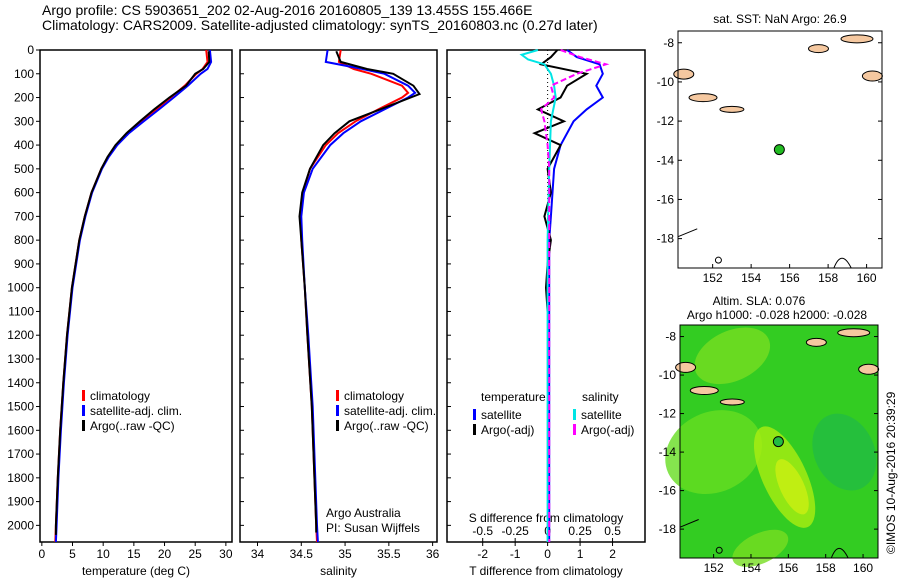  What do you see at coordinates (136, 571) in the screenshot?
I see `x-axis-label: temperature (deg C)` at bounding box center [136, 571].